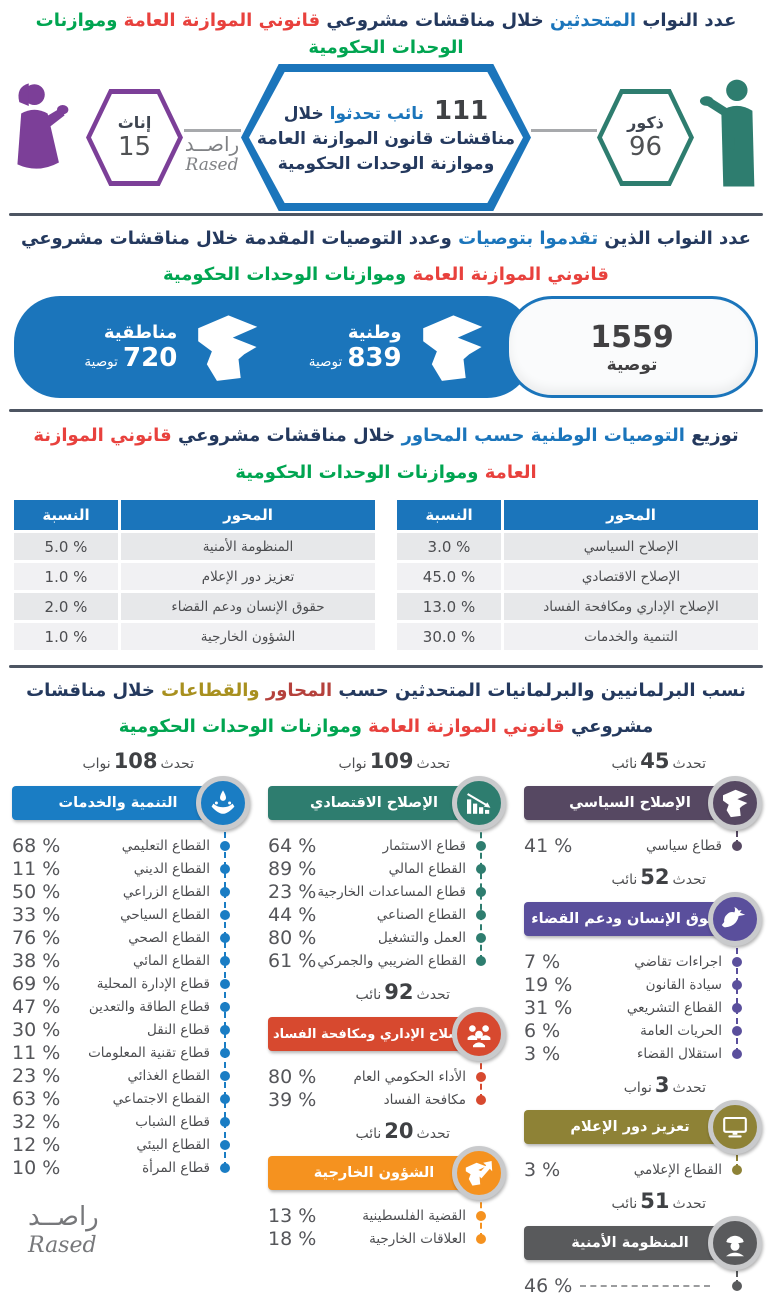 This screenshot has width=772, height=1305. What do you see at coordinates (737, 996) in the screenshot?
I see `dotted-line` at bounding box center [737, 996].